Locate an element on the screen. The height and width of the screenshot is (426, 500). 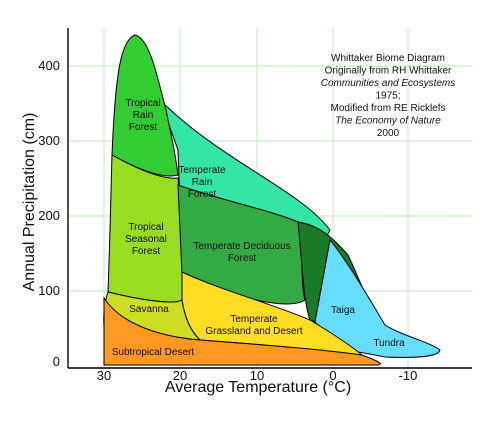
y-tick-label: 100 is located at coordinates (49, 290).